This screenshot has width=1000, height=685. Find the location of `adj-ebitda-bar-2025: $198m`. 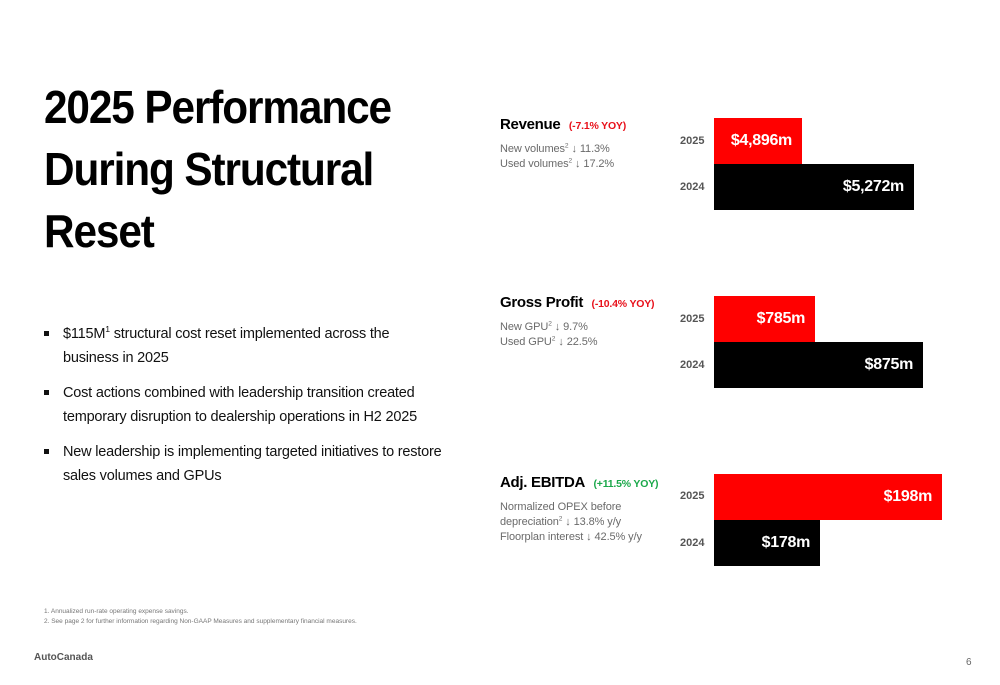

adj-ebitda-bar-2025: $198m is located at coordinates (828, 497).